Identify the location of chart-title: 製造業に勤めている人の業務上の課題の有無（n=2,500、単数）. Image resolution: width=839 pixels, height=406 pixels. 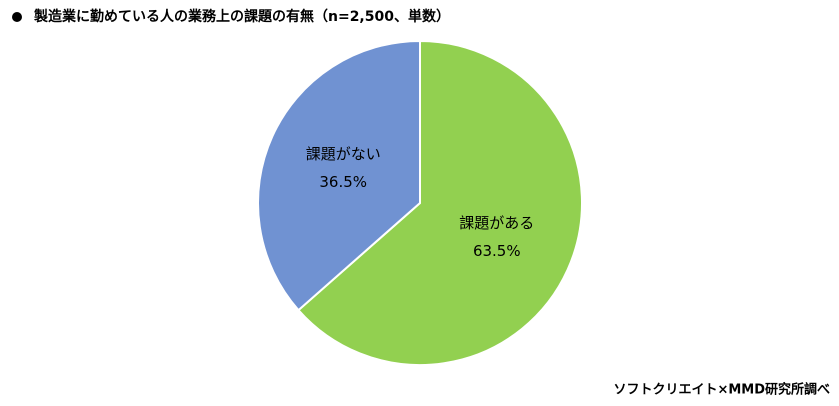
(241, 16).